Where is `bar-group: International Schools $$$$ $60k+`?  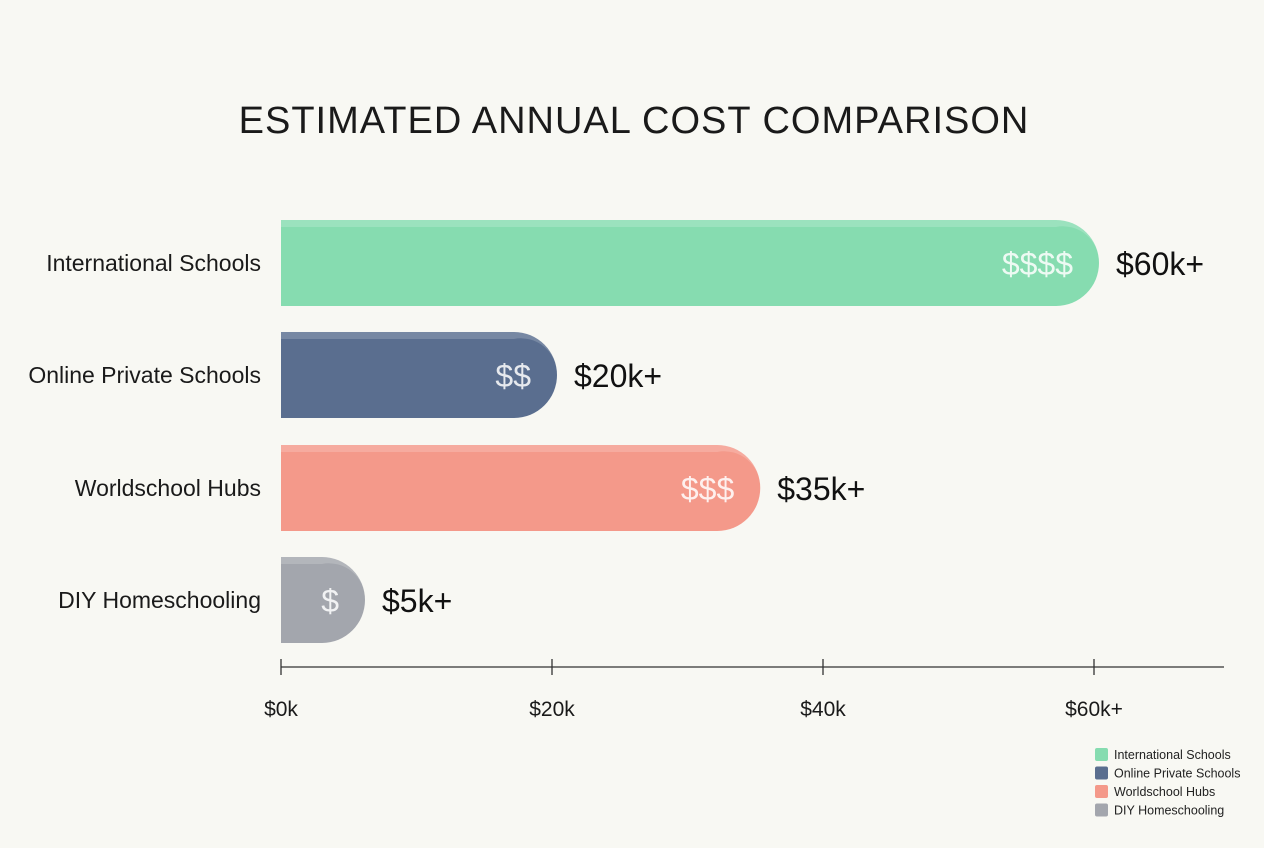 bar-group: International Schools $$$$ $60k+ is located at coordinates (625, 263).